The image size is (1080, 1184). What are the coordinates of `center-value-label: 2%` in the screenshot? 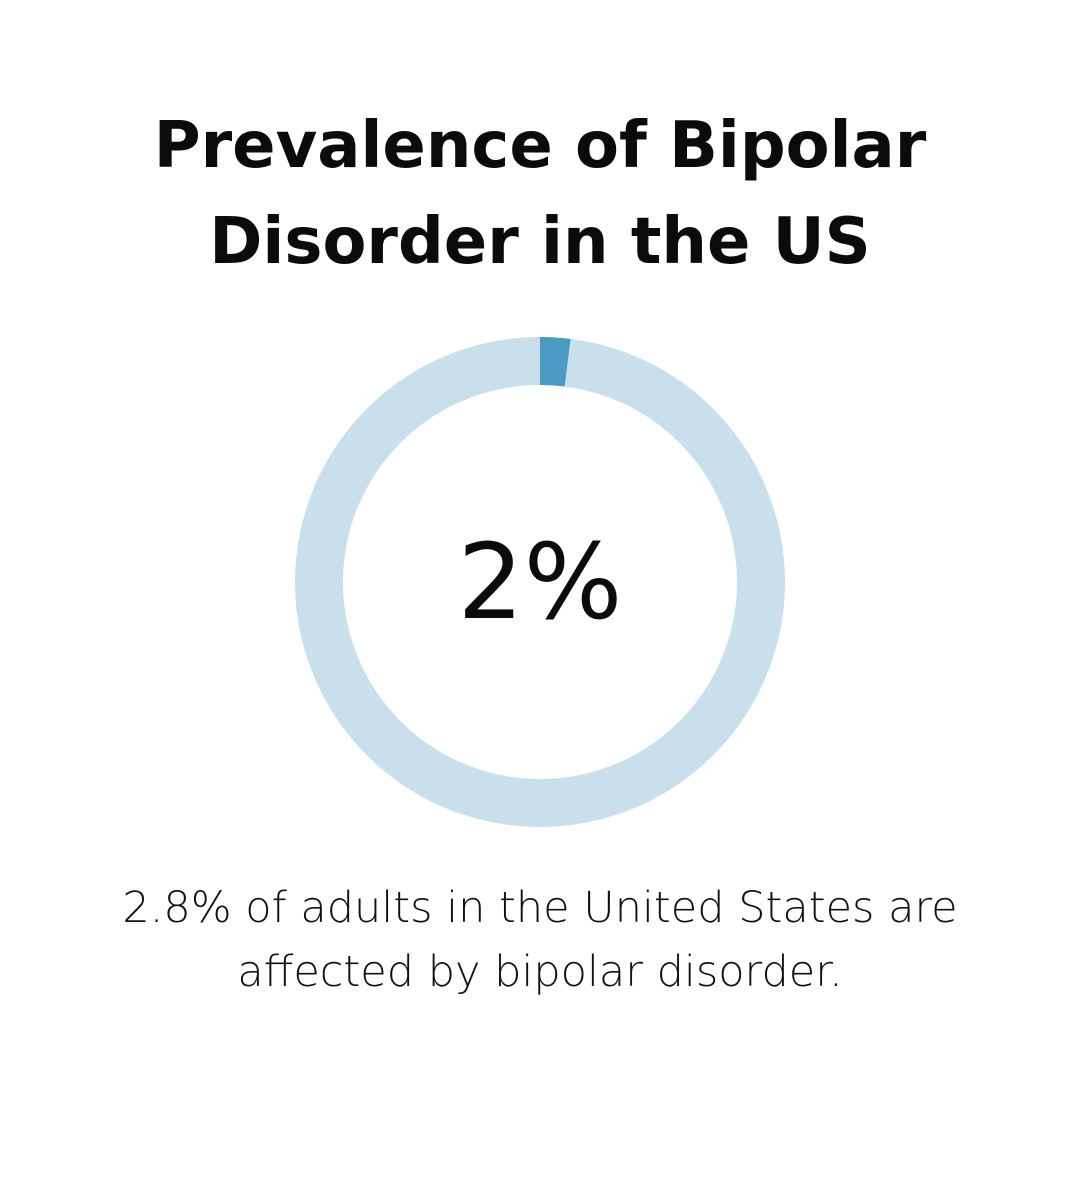 It's located at (540, 582).